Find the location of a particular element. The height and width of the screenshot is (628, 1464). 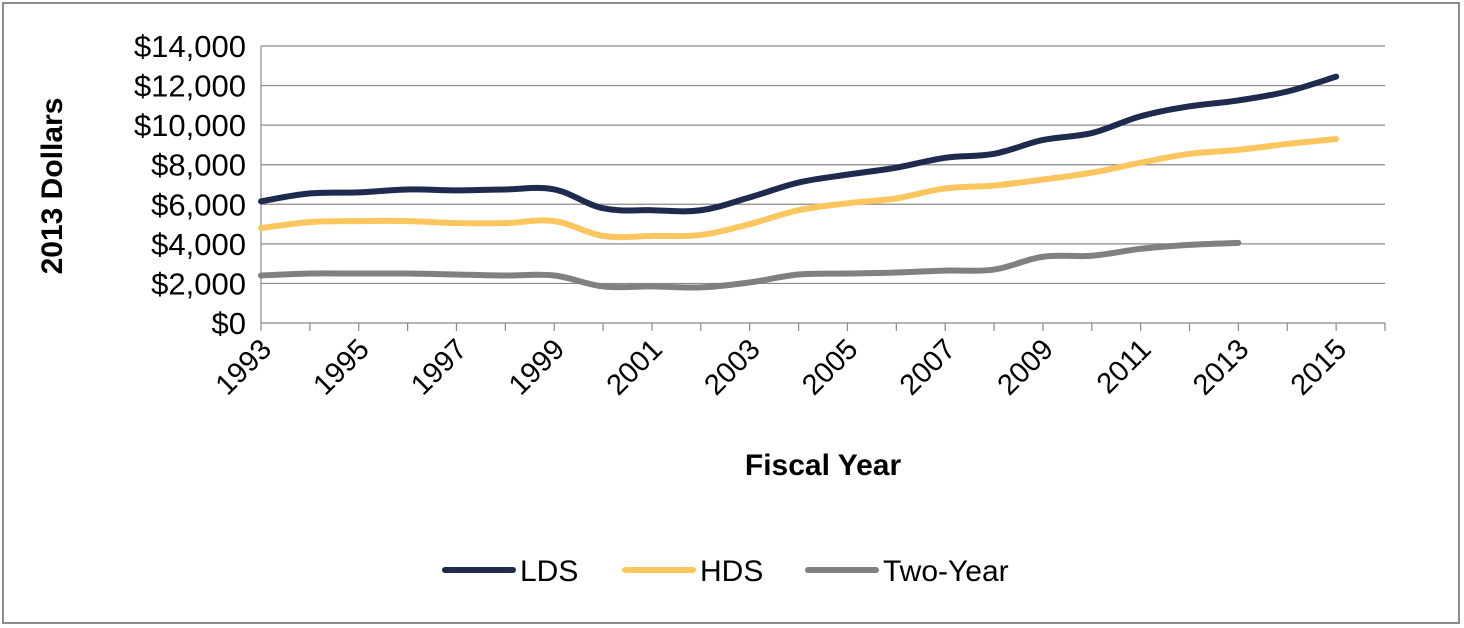

x-tick-label: 2013 is located at coordinates (1221, 367).